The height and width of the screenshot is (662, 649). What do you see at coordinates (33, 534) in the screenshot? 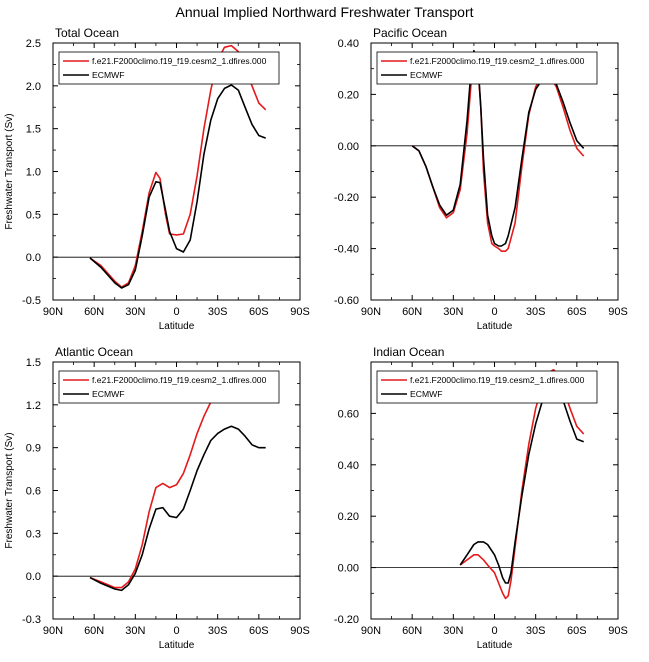
I see `y-tick-label: 0.3` at bounding box center [33, 534].